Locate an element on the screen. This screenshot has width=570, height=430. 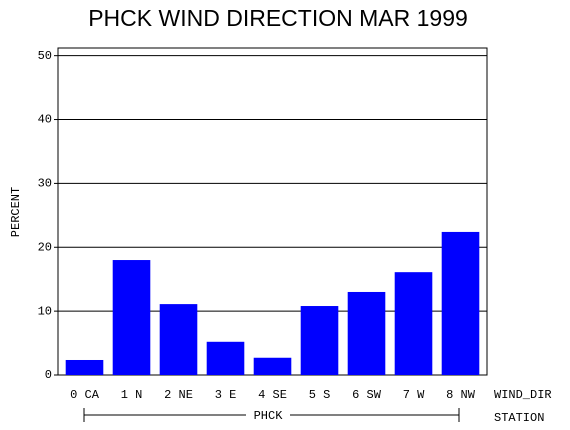
x-tick-label: 0 CA is located at coordinates (85, 395).